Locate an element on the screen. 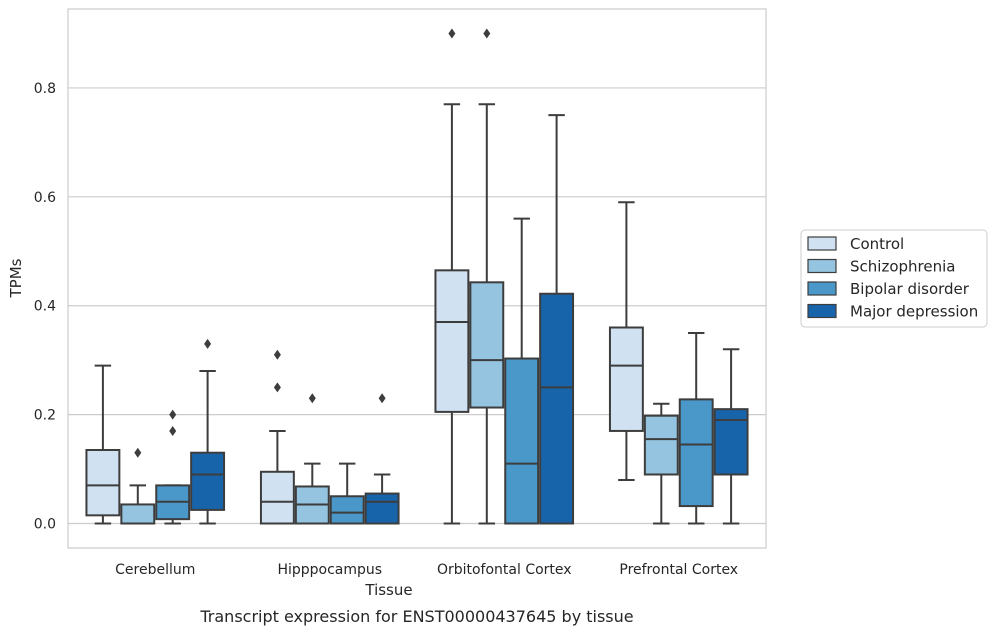 The height and width of the screenshot is (634, 997). x-tick-label: Orbitofontal Cortex is located at coordinates (504, 570).